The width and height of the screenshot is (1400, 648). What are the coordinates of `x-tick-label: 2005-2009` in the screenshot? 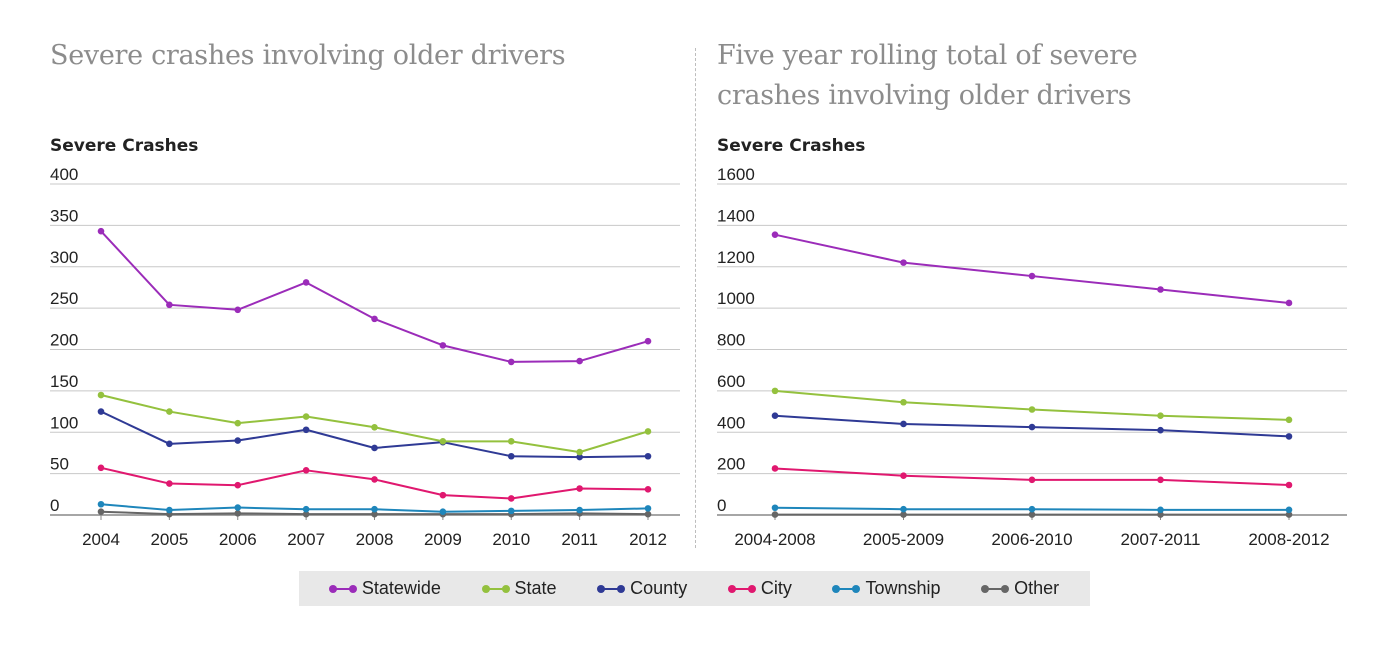 It's located at (903, 539).